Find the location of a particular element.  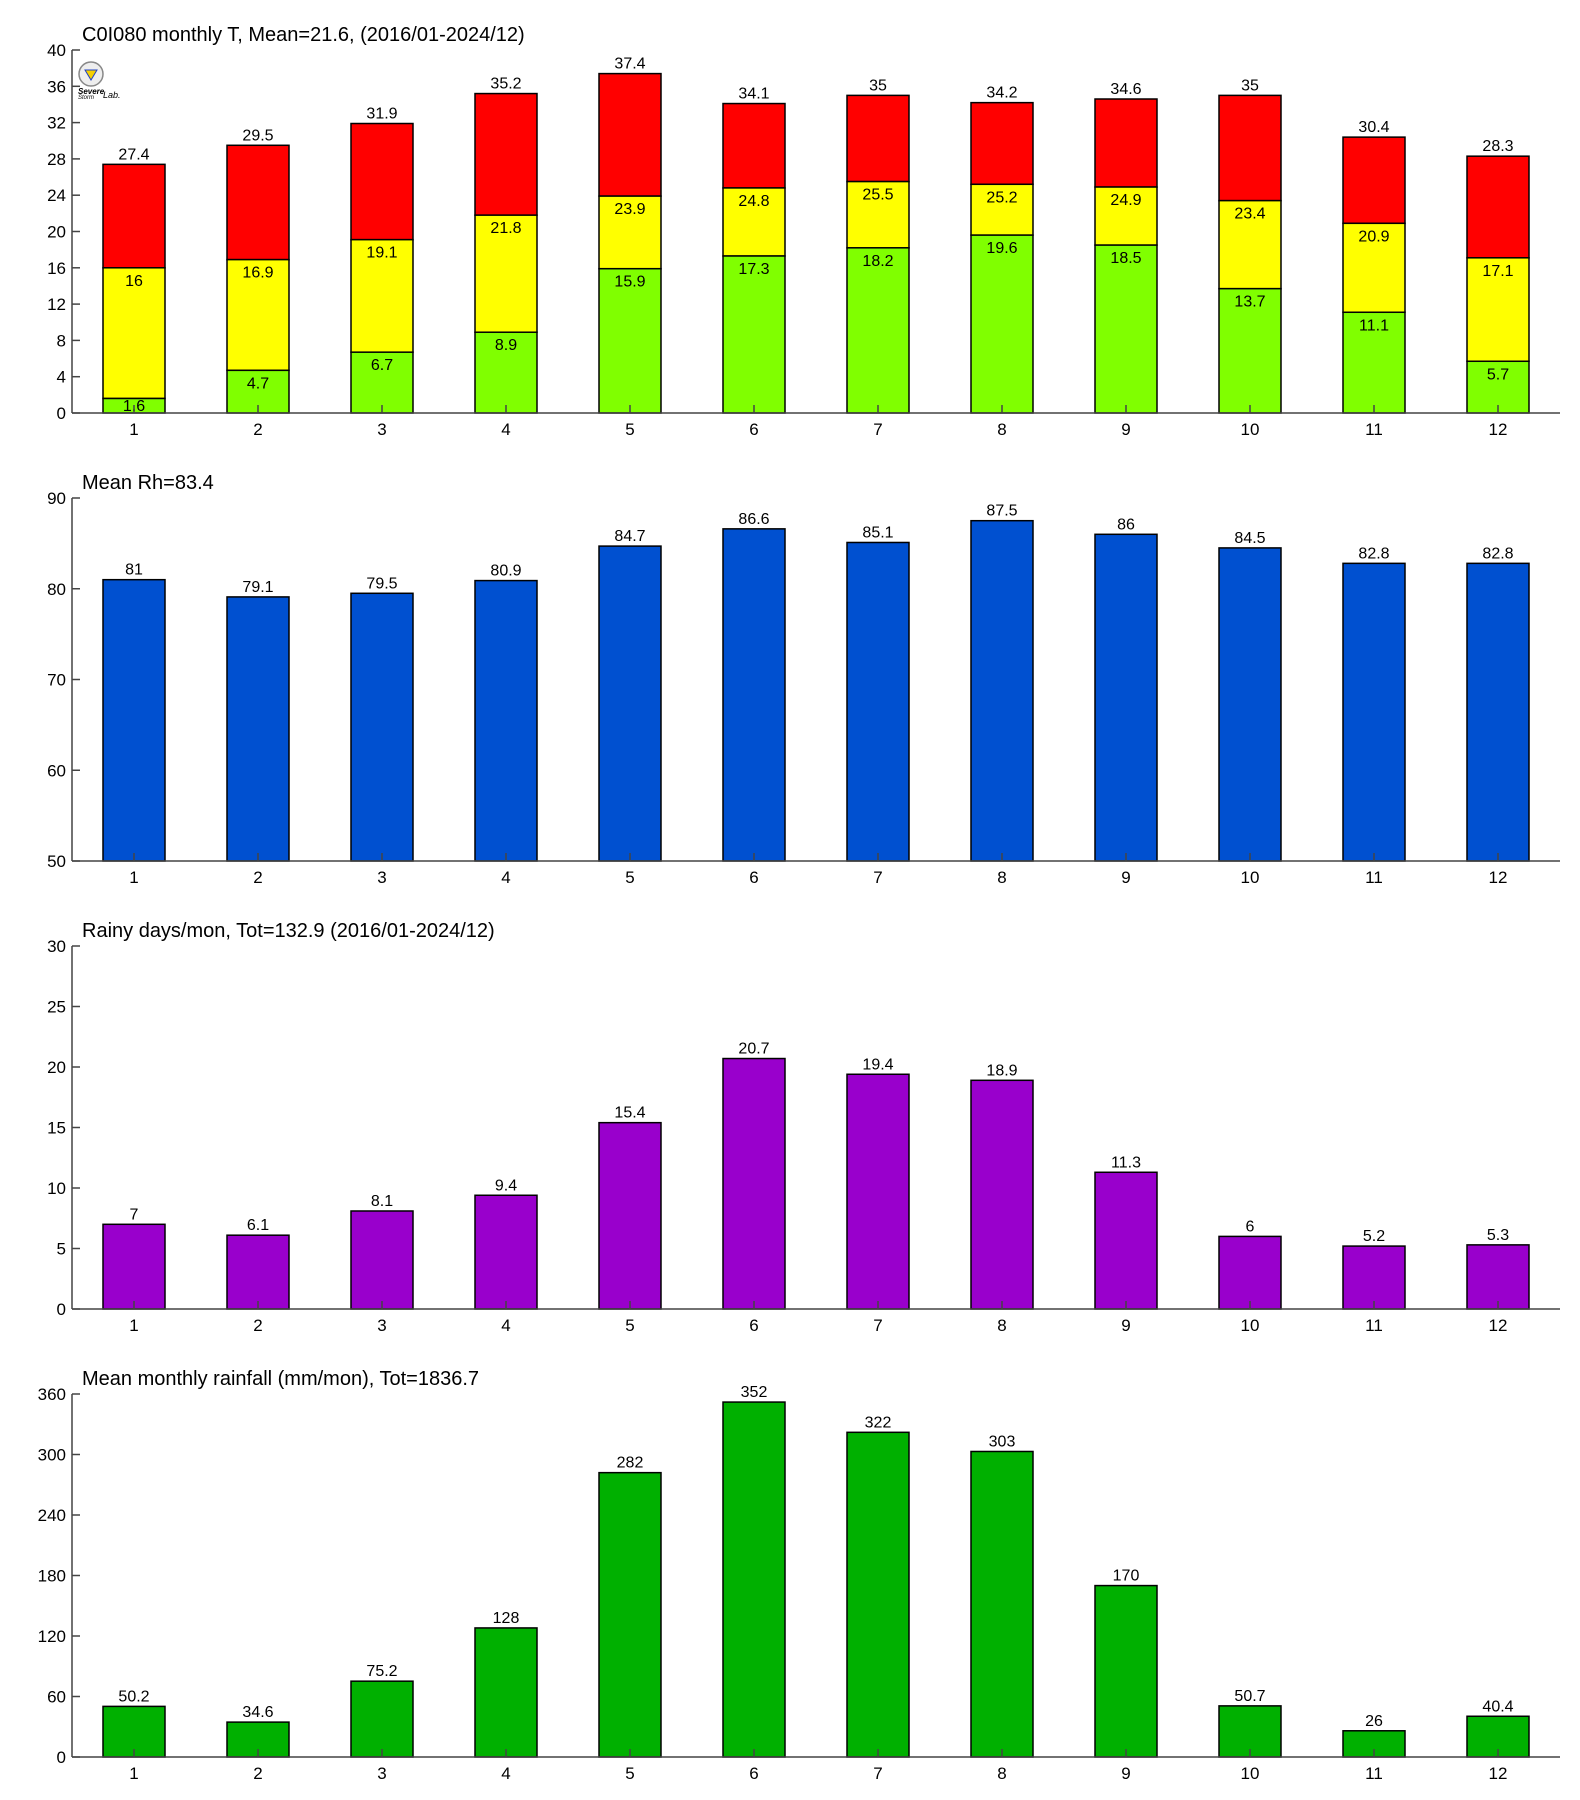

data-label: 6 is located at coordinates (1250, 1226).